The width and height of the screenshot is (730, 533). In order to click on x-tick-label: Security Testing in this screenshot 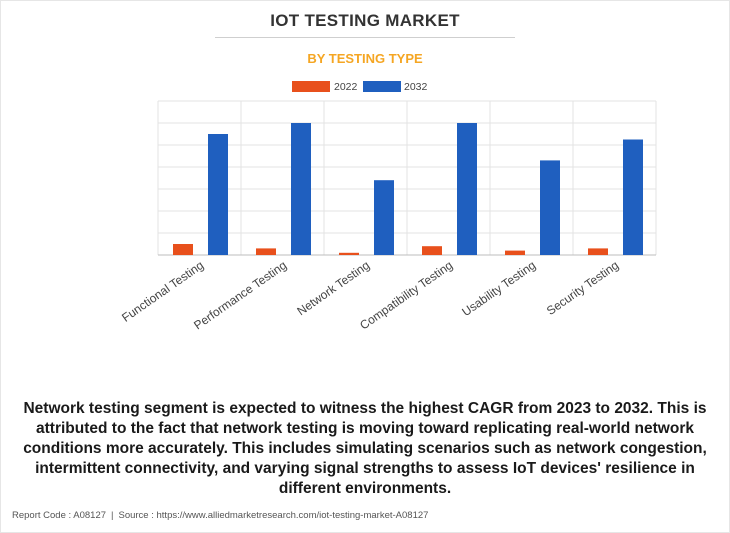, I will do `click(582, 288)`.